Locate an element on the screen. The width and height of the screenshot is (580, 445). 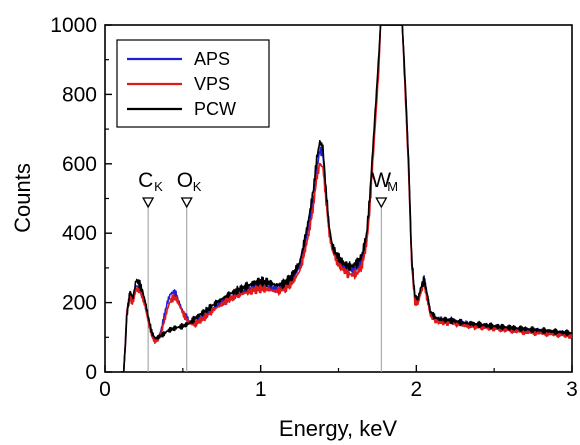
legend-label-pcw: PCW is located at coordinates (215, 109).